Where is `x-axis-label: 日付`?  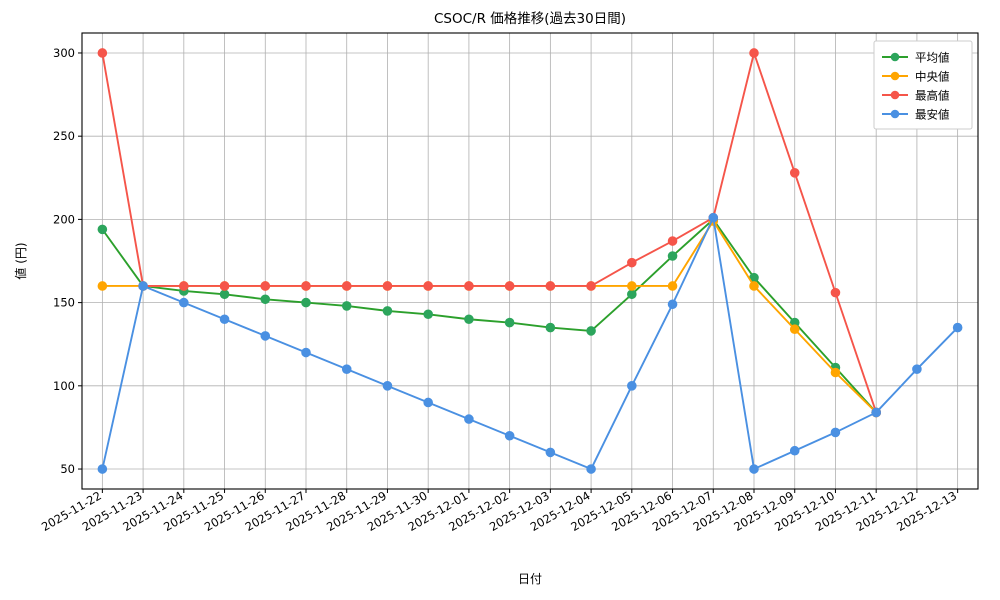
x-axis-label: 日付 is located at coordinates (530, 579).